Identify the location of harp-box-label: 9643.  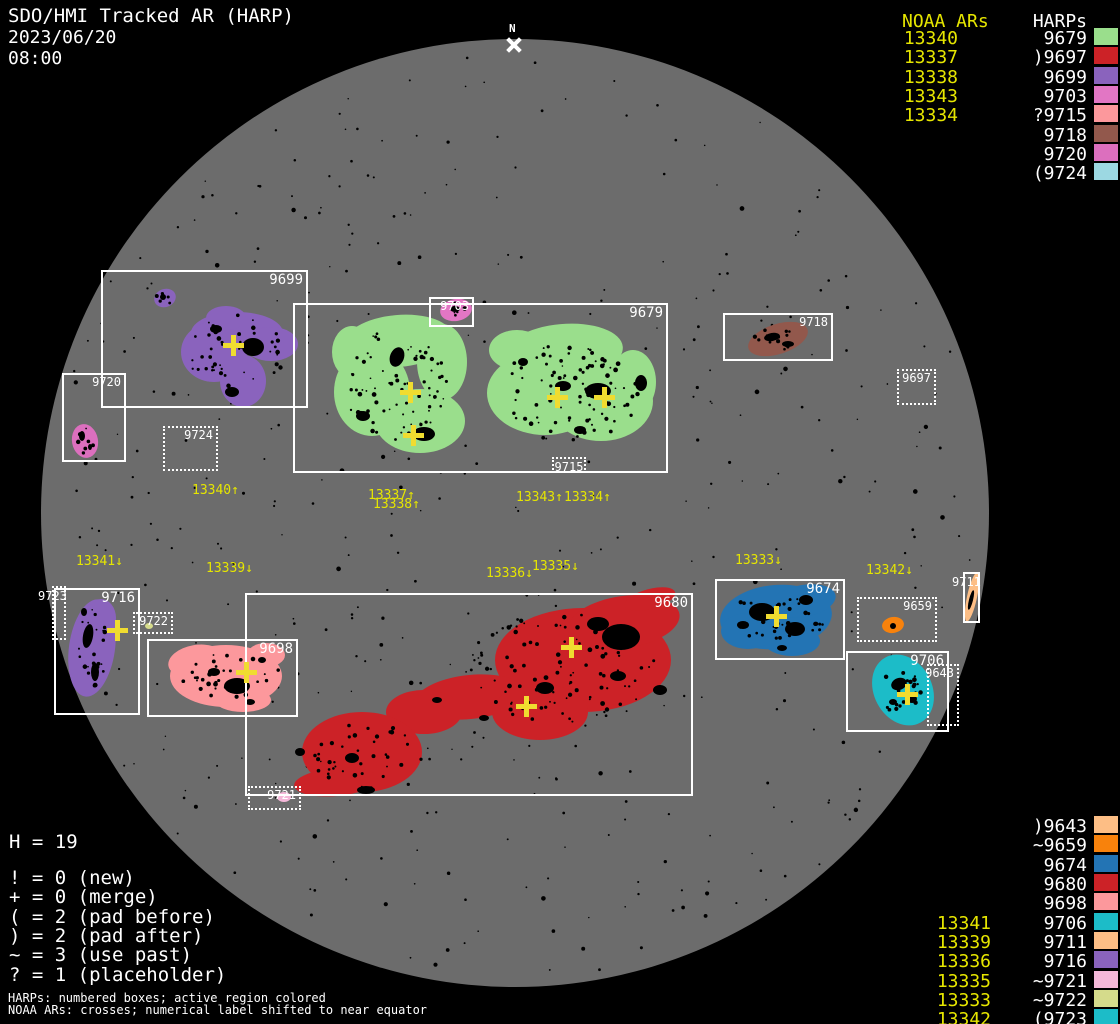
(939, 673).